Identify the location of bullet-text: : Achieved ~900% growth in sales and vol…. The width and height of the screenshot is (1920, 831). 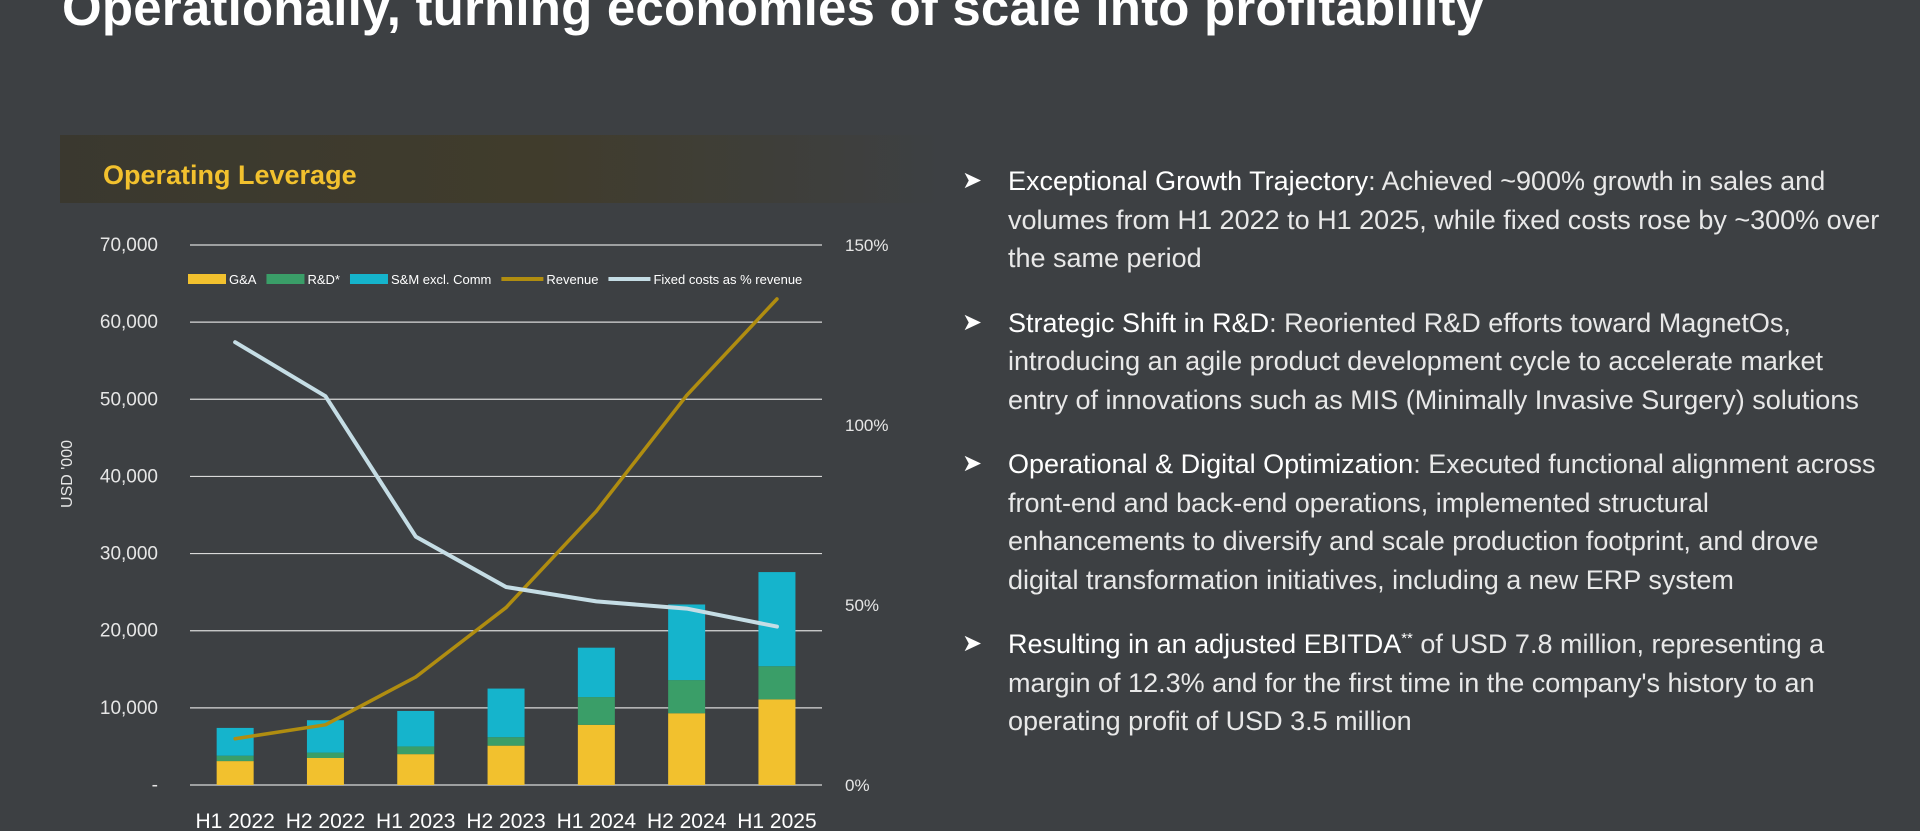
(1444, 219).